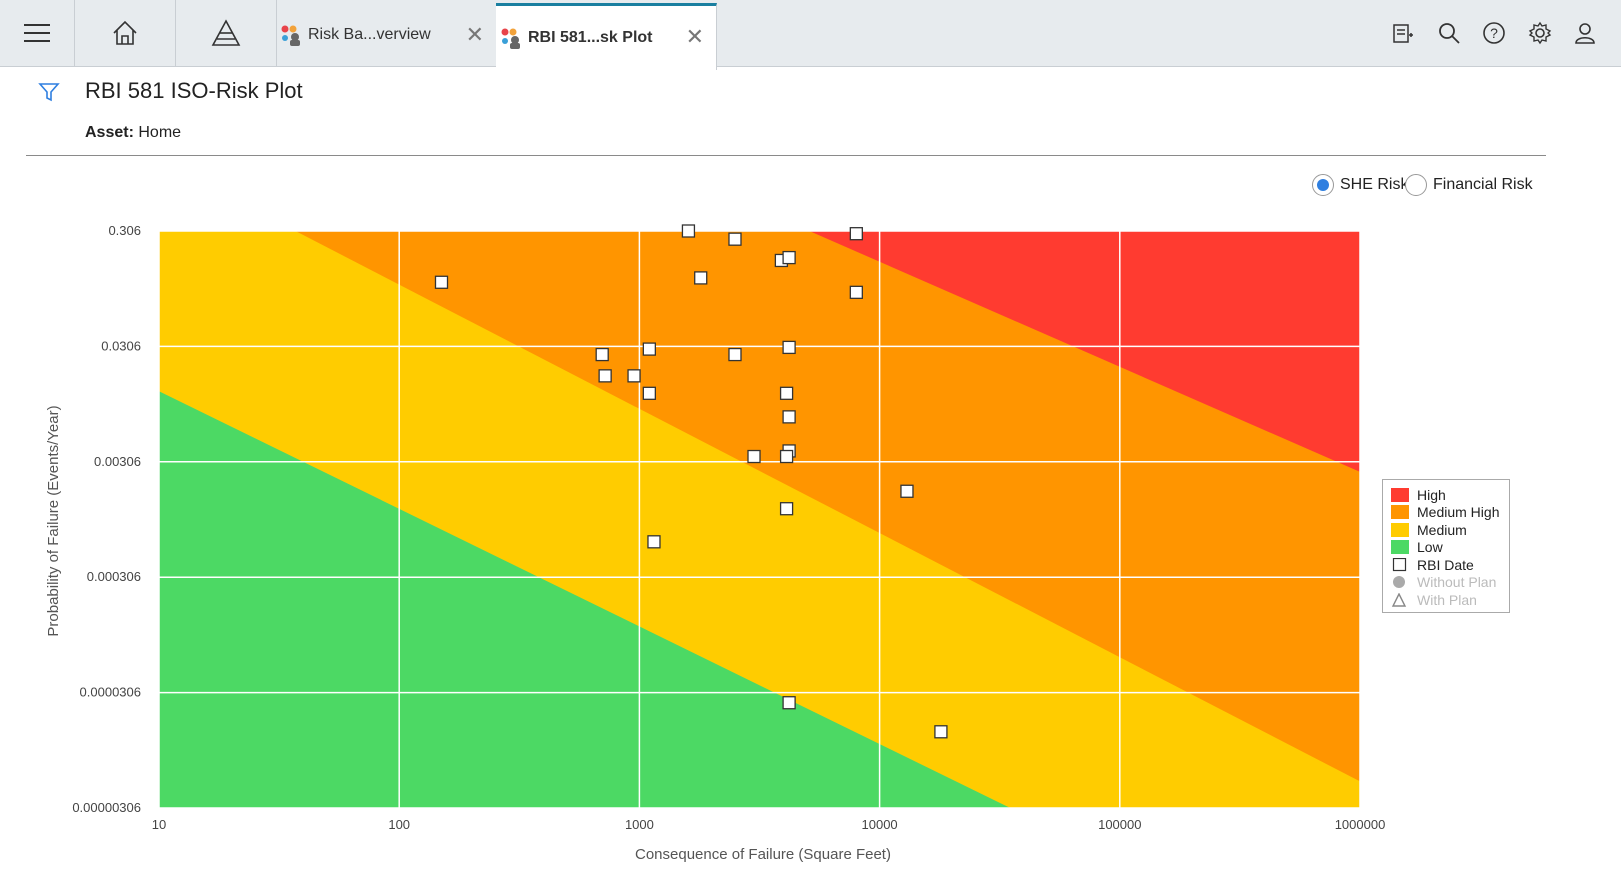 This screenshot has height=883, width=1621. I want to click on asset-breadcrumb: Asset: Home, so click(133, 133).